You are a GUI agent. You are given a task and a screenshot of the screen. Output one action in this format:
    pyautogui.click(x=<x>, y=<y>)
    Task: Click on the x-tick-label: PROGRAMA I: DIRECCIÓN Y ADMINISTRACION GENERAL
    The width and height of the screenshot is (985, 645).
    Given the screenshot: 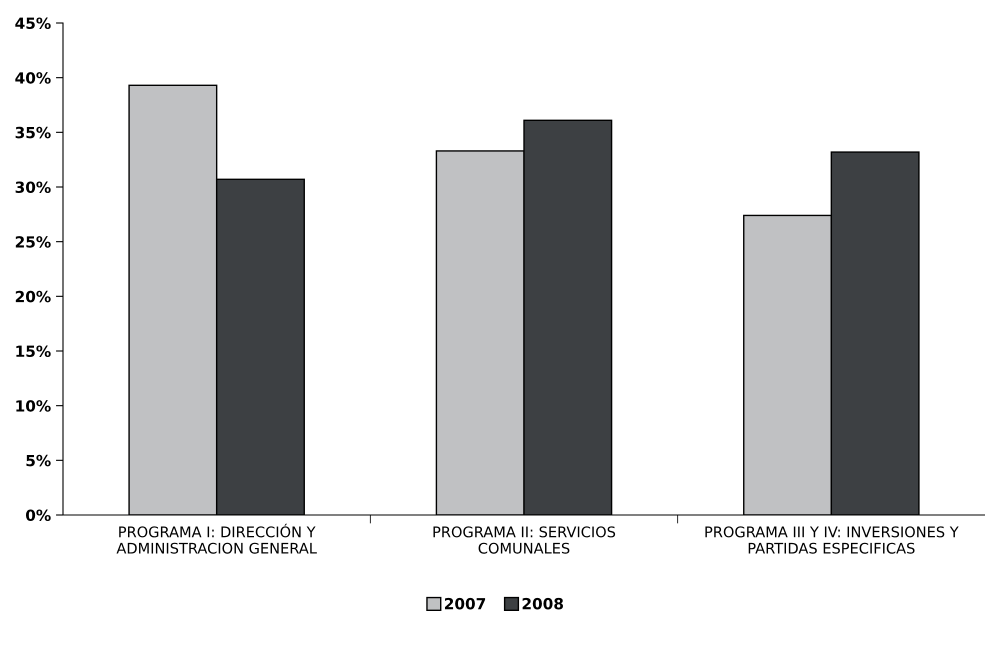 What is the action you would take?
    pyautogui.click(x=216, y=539)
    